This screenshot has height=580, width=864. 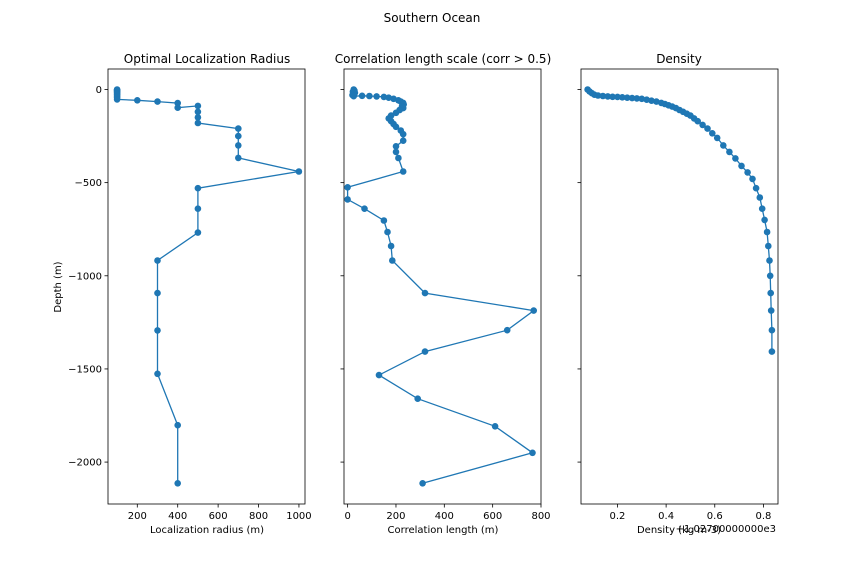 I want to click on series-line, so click(x=208, y=286).